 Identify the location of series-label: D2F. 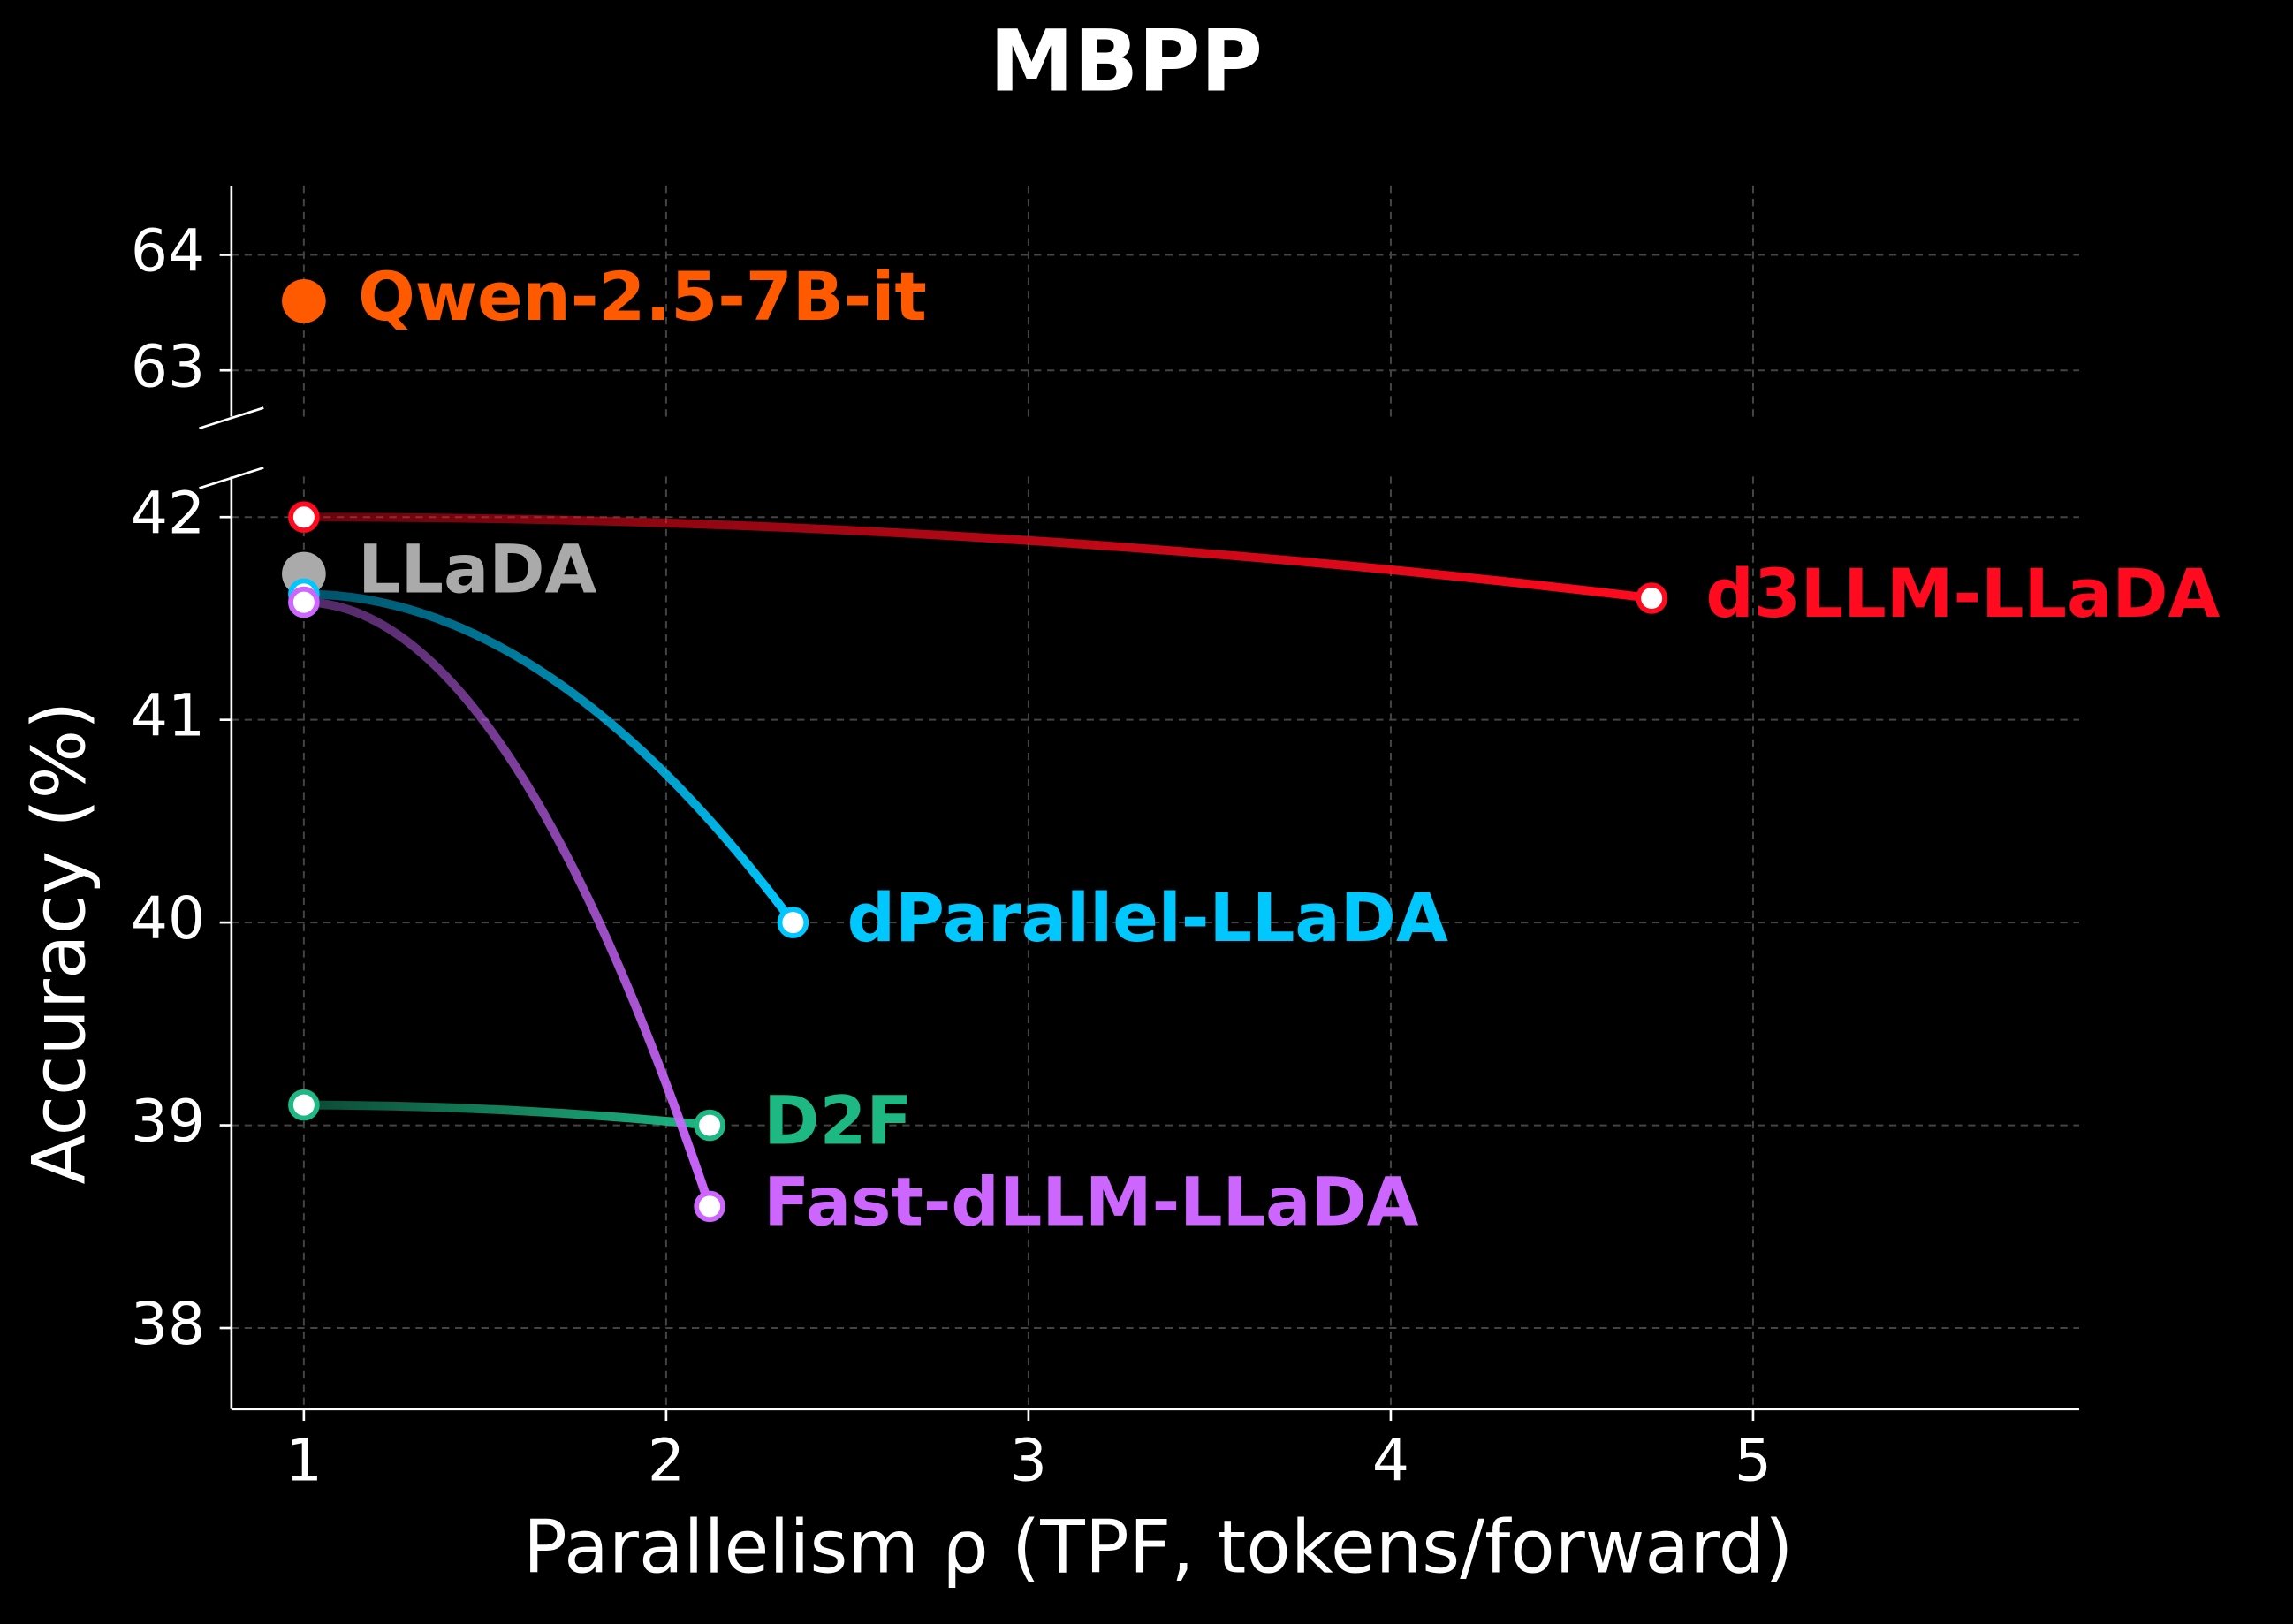
(837, 1120).